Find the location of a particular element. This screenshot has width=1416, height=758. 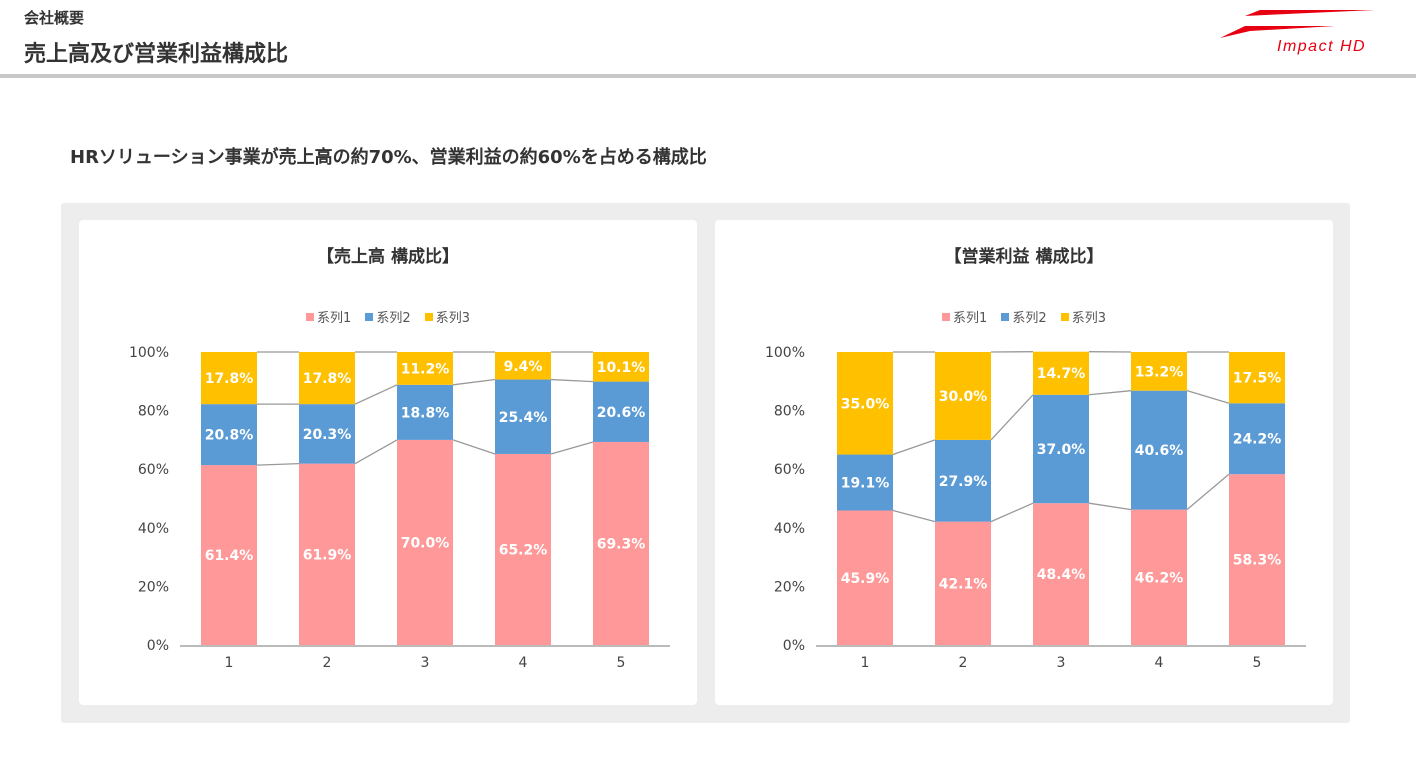

data-label: 61.9% is located at coordinates (327, 555).